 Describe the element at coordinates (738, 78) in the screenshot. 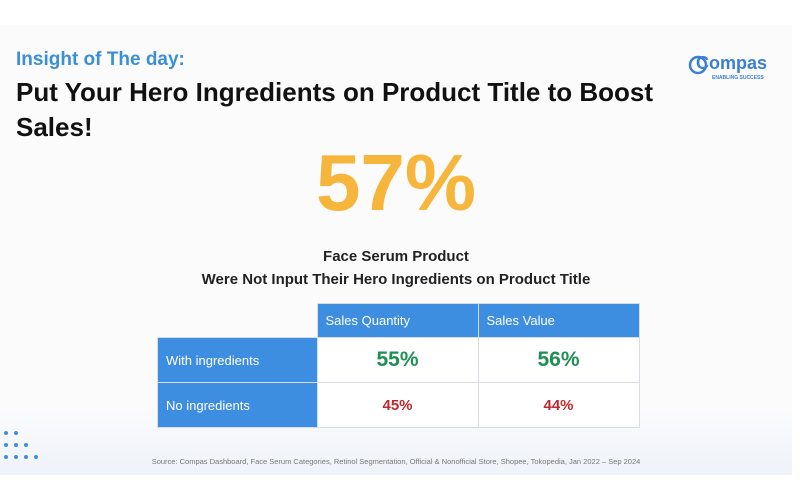

I see `logo-tagline: ENABLING SUCCESS` at that location.